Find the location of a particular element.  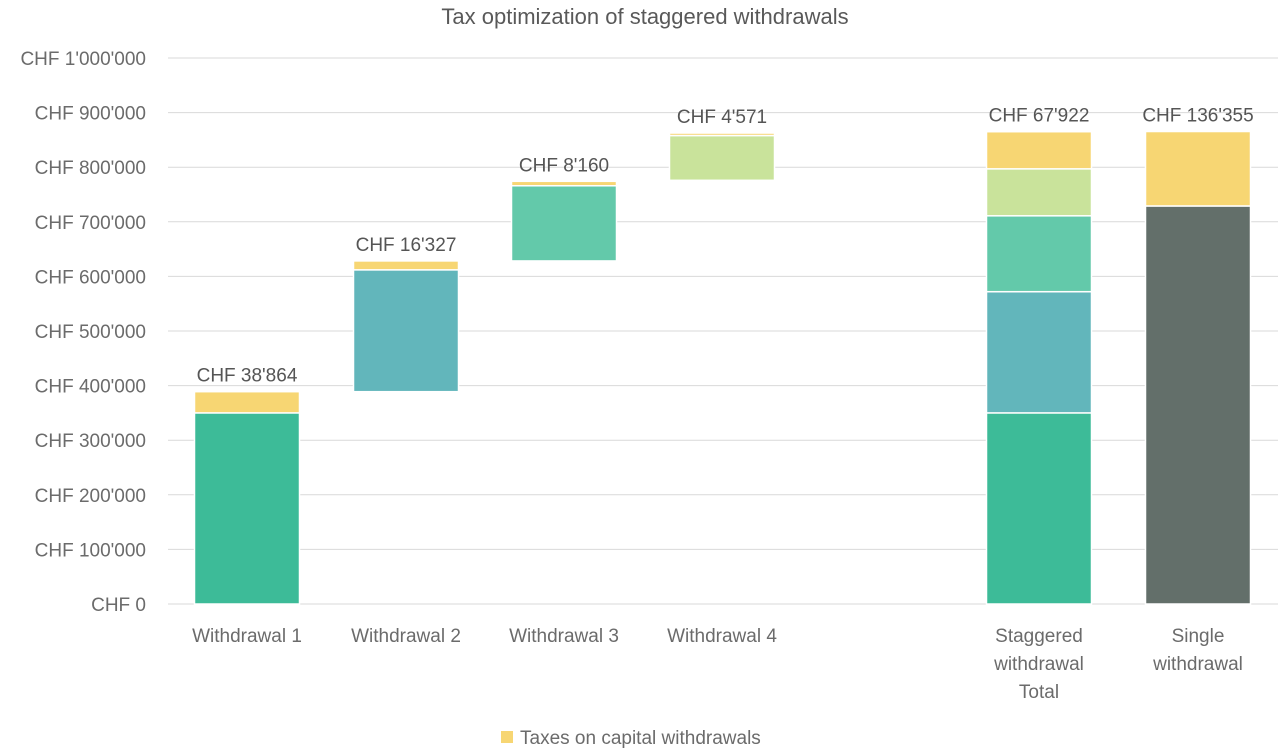

y-tick-label: CHF 1'000'000 is located at coordinates (83, 59).